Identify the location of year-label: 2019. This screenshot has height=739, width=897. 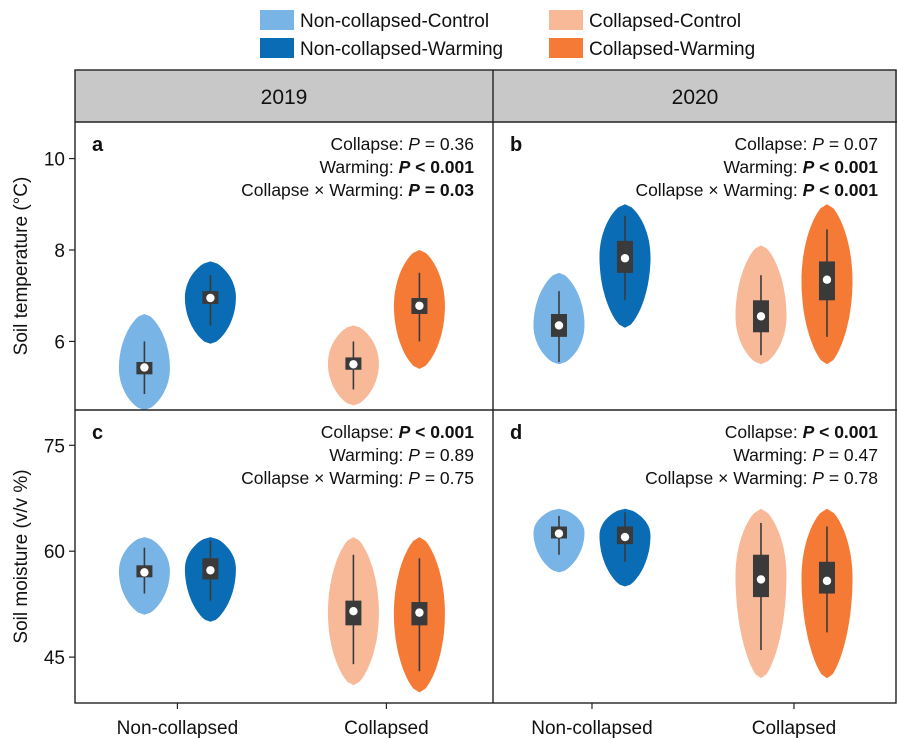
(284, 97).